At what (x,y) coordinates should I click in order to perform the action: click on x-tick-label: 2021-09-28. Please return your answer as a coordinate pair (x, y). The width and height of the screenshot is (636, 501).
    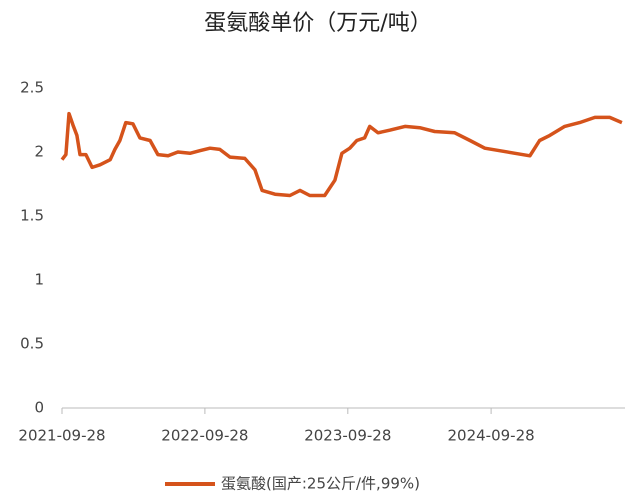
    Looking at the image, I should click on (61, 436).